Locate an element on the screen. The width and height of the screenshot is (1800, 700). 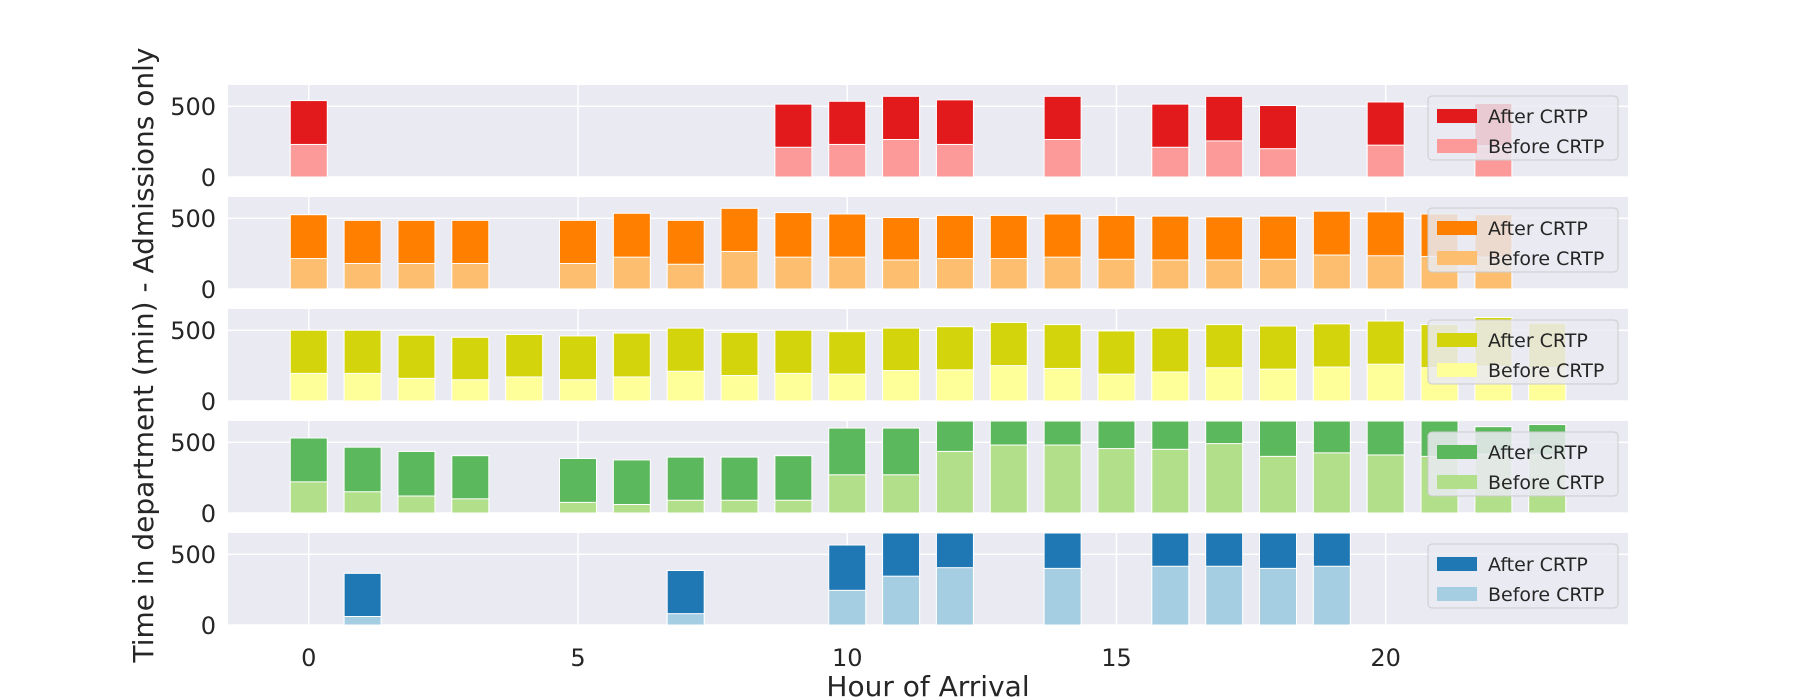
x-axis-ticks: 0 5 10 15 20 is located at coordinates (851, 658).